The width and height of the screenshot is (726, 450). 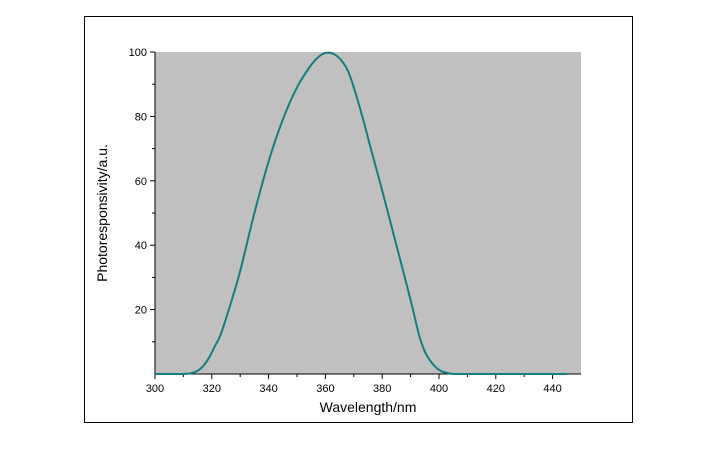 I want to click on y-tick-label: 100, so click(x=138, y=53).